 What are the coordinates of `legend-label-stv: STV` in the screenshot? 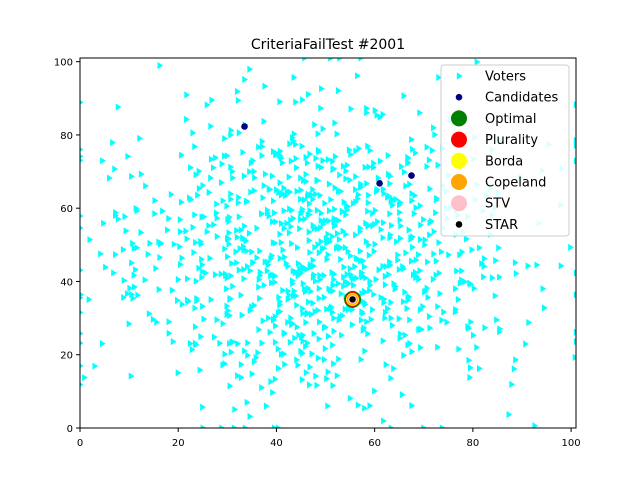 It's located at (497, 204).